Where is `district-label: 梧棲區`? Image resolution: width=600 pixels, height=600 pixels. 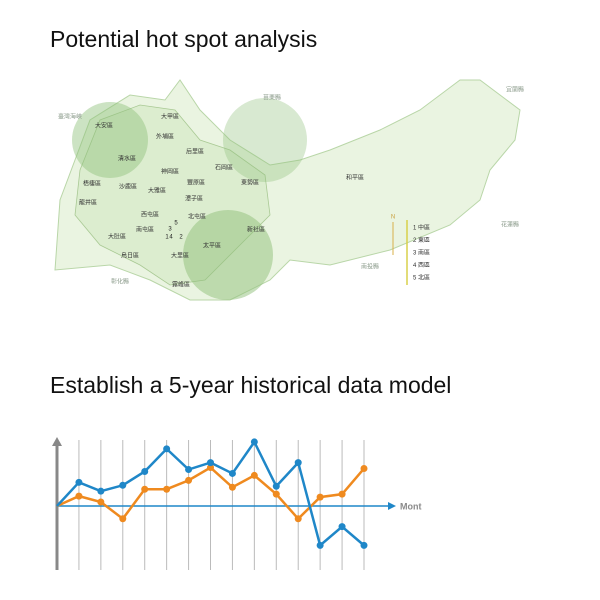 district-label: 梧棲區 is located at coordinates (92, 184).